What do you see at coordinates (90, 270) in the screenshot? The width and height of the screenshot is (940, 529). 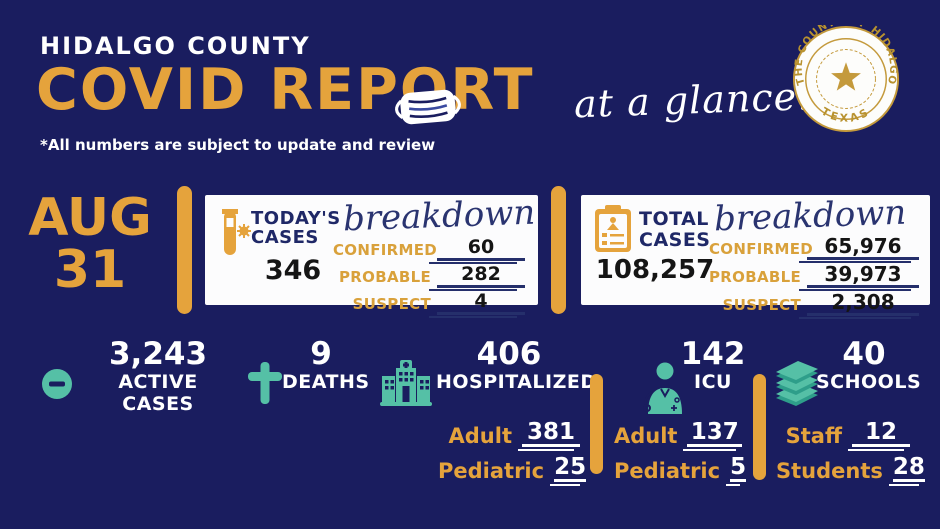 I see `date-day: 31` at bounding box center [90, 270].